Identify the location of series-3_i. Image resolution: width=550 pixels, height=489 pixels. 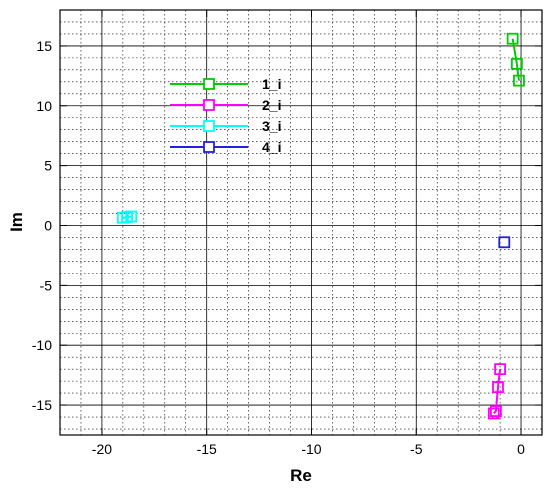
(127, 217).